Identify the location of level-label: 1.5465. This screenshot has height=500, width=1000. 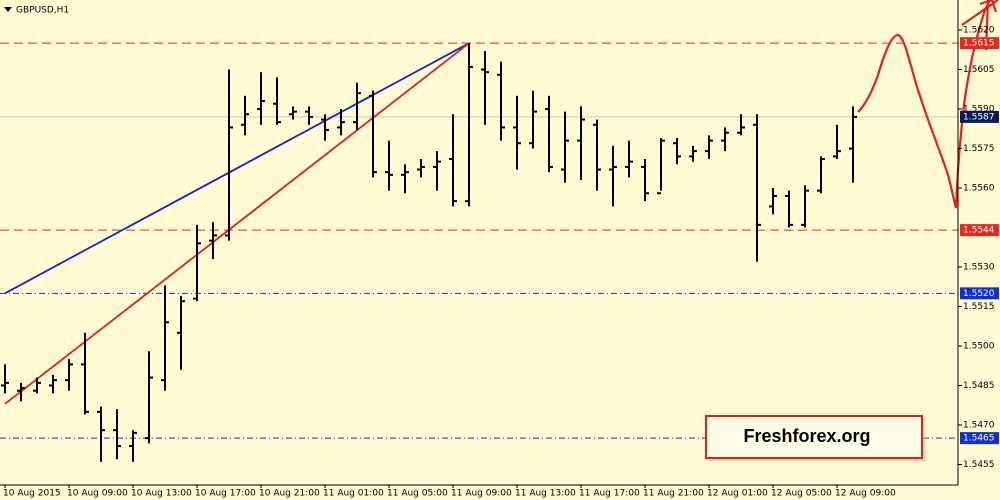
(979, 439).